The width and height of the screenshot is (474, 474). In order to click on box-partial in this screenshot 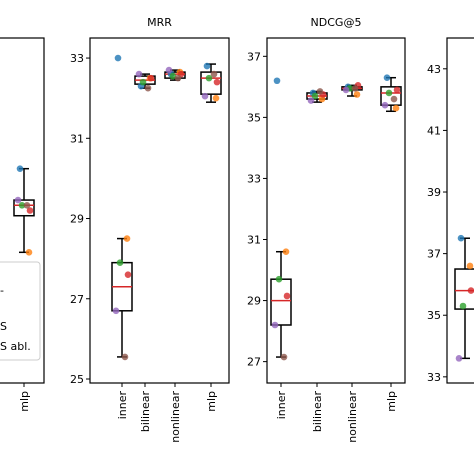, I will do `click(464, 298)`.